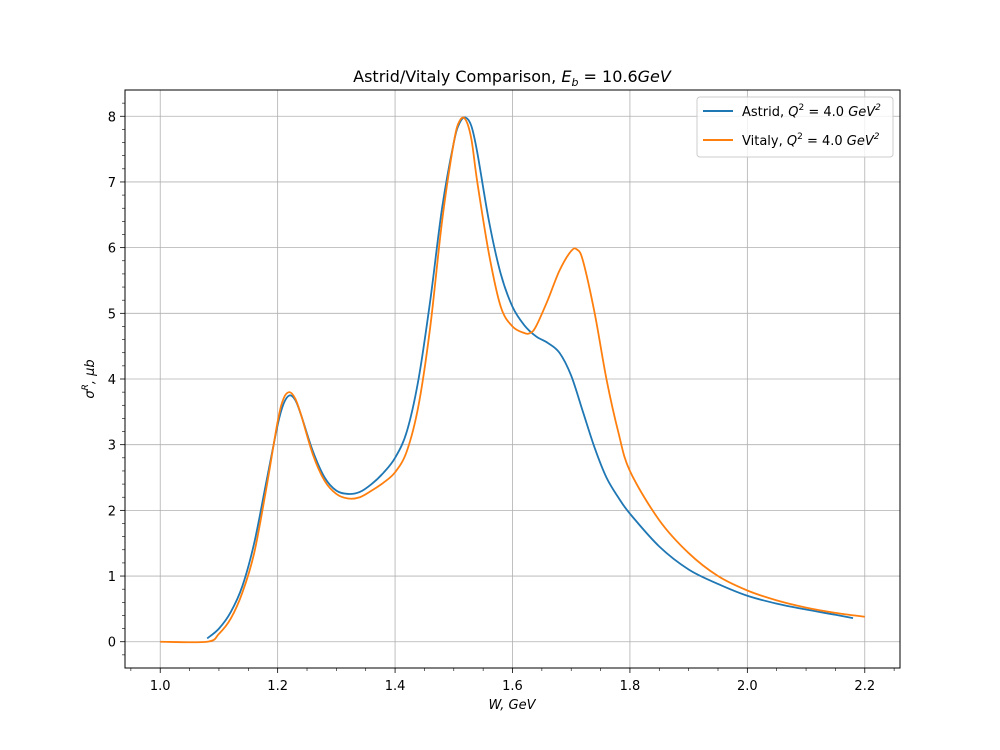 The height and width of the screenshot is (750, 1000). Describe the element at coordinates (566, 76) in the screenshot. I see `chart-title-symbol: E` at that location.